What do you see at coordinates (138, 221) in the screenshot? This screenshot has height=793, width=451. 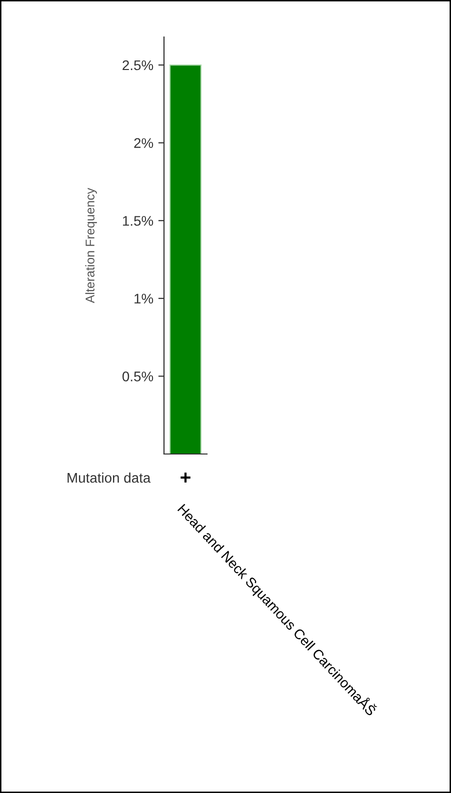 I see `y-tick-label: 1.5%` at bounding box center [138, 221].